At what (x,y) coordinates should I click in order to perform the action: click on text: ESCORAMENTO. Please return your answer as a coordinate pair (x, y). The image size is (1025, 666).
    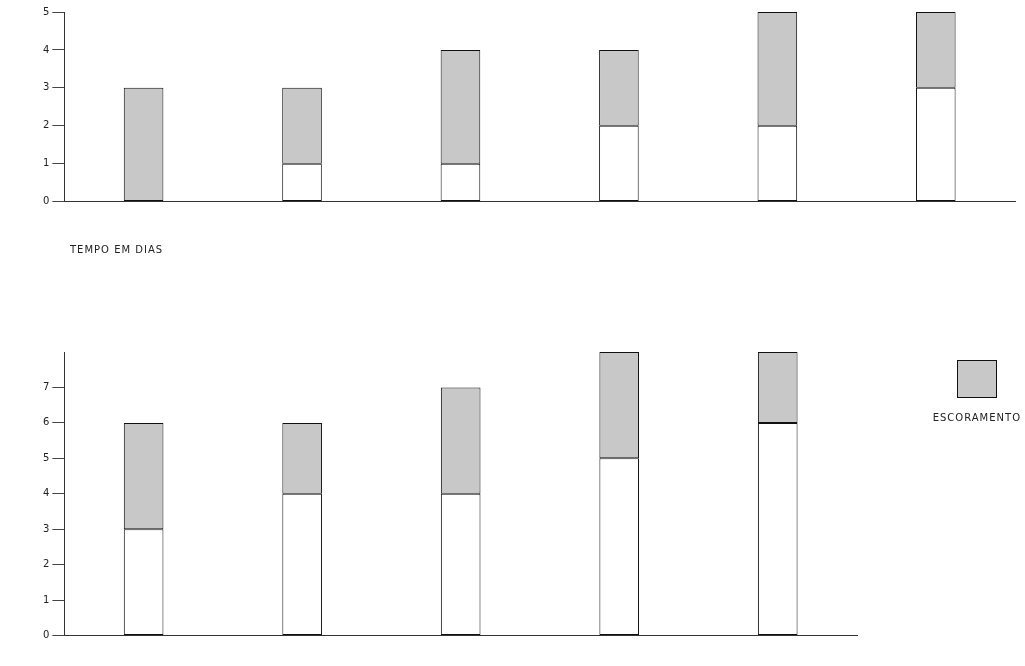
    Looking at the image, I should click on (976, 417).